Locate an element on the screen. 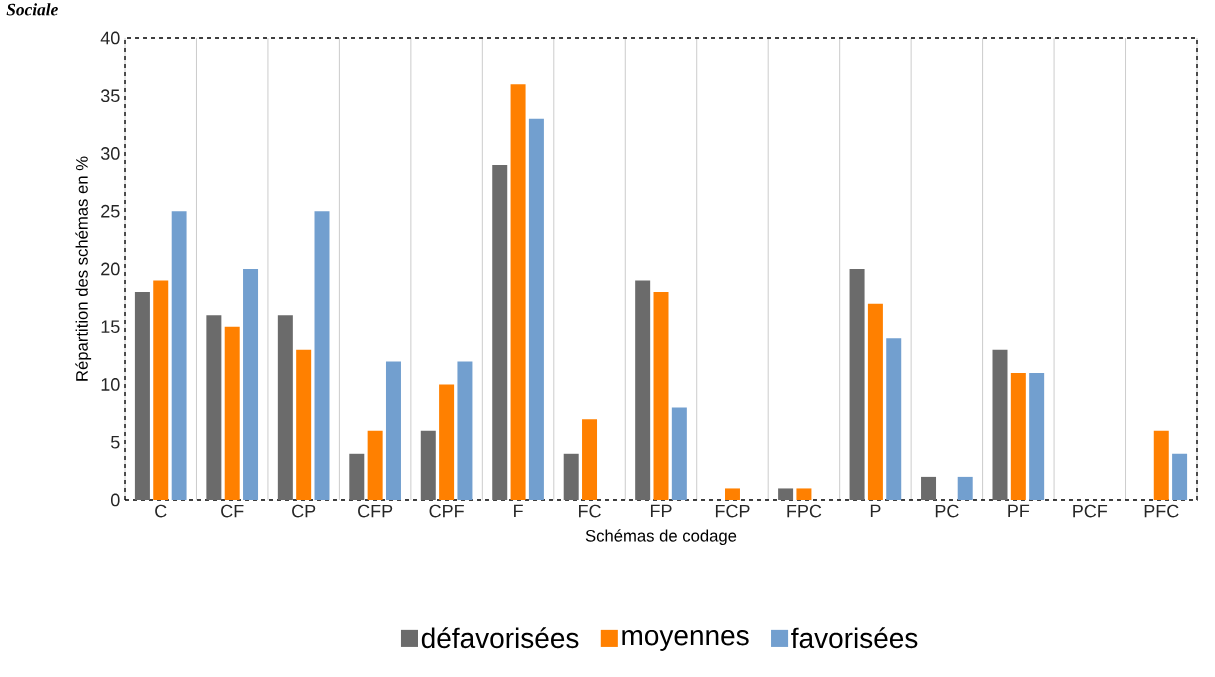 The height and width of the screenshot is (677, 1215). y-tick-label: 40 is located at coordinates (110, 38).